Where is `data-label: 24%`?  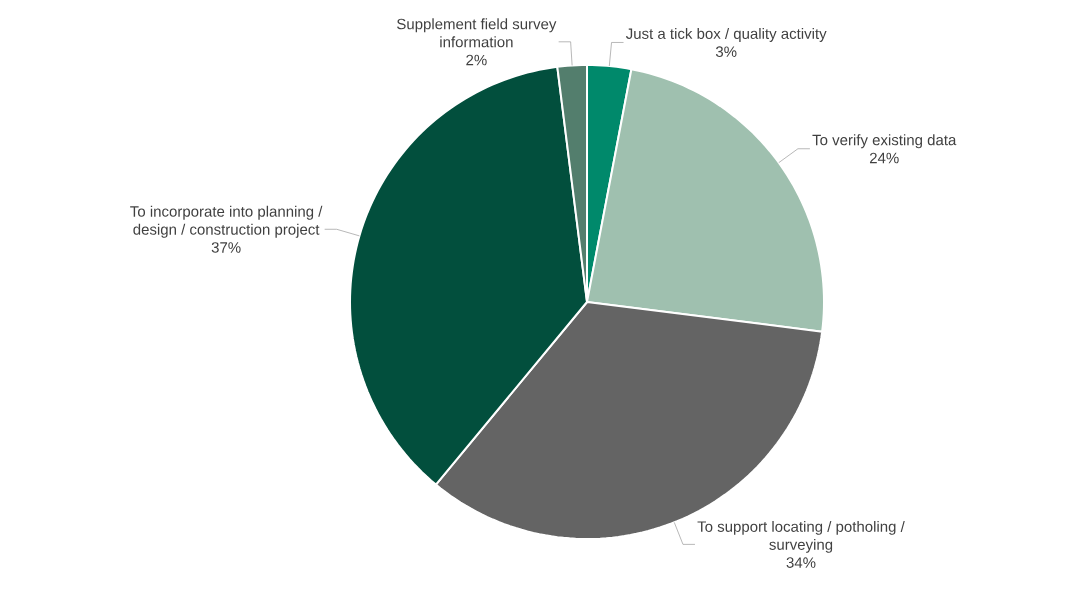
data-label: 24% is located at coordinates (884, 158).